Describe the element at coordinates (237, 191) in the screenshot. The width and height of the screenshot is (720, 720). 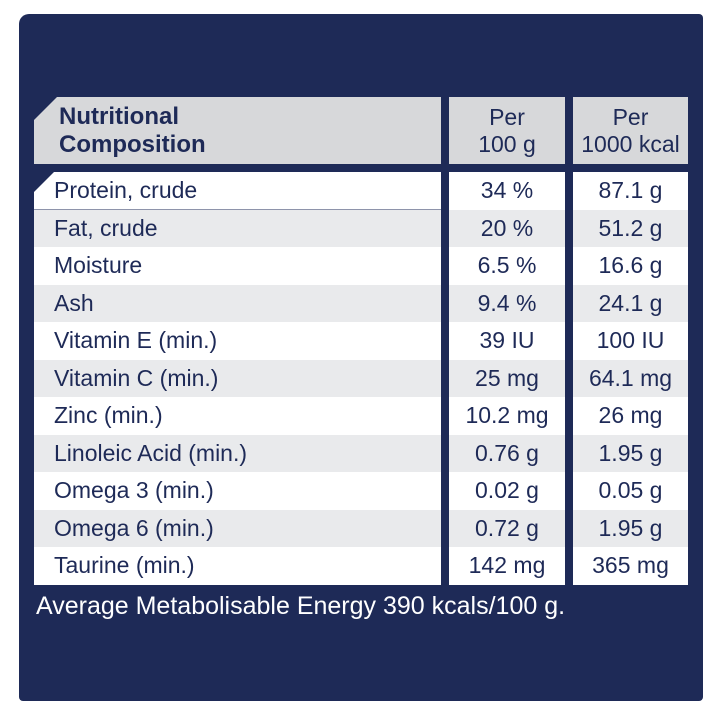
I see `row-label: Protein, crude` at that location.